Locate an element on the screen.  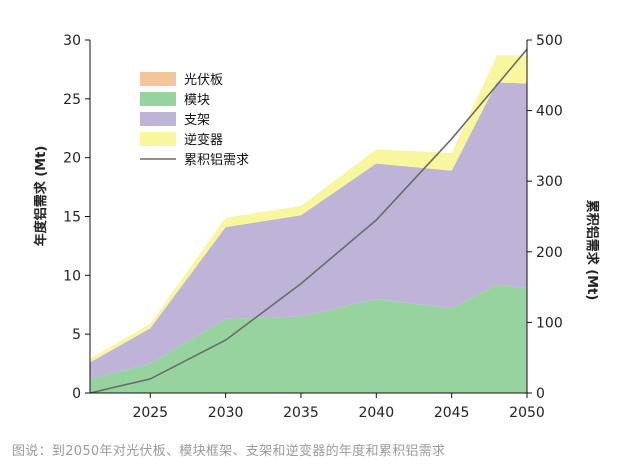
y-axis-label-left: 年度铝需求 (Mt) is located at coordinates (41, 196).